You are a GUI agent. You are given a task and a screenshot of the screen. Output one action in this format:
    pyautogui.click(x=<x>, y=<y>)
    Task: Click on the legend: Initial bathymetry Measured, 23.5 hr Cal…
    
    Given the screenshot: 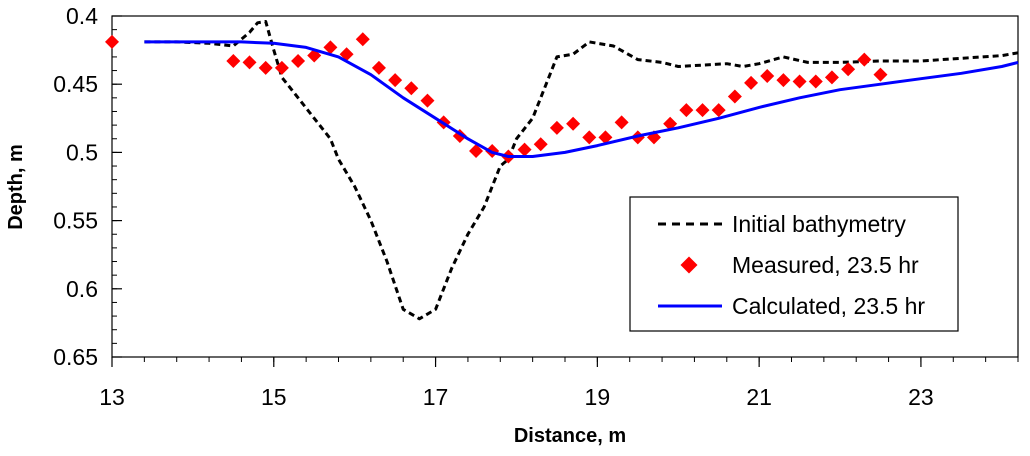 What is the action you would take?
    pyautogui.click(x=794, y=264)
    